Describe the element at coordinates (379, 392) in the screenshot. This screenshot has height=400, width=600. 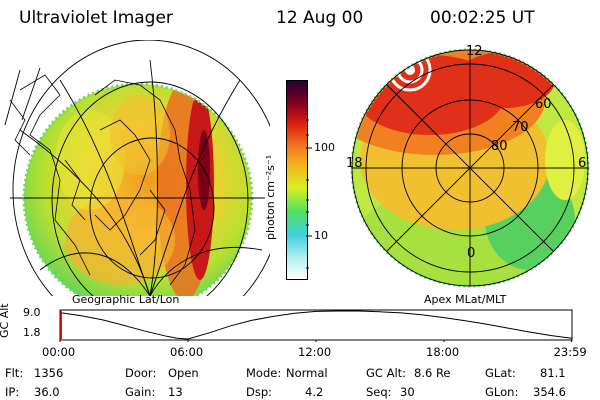
I see `seq-label: Seq:` at that location.